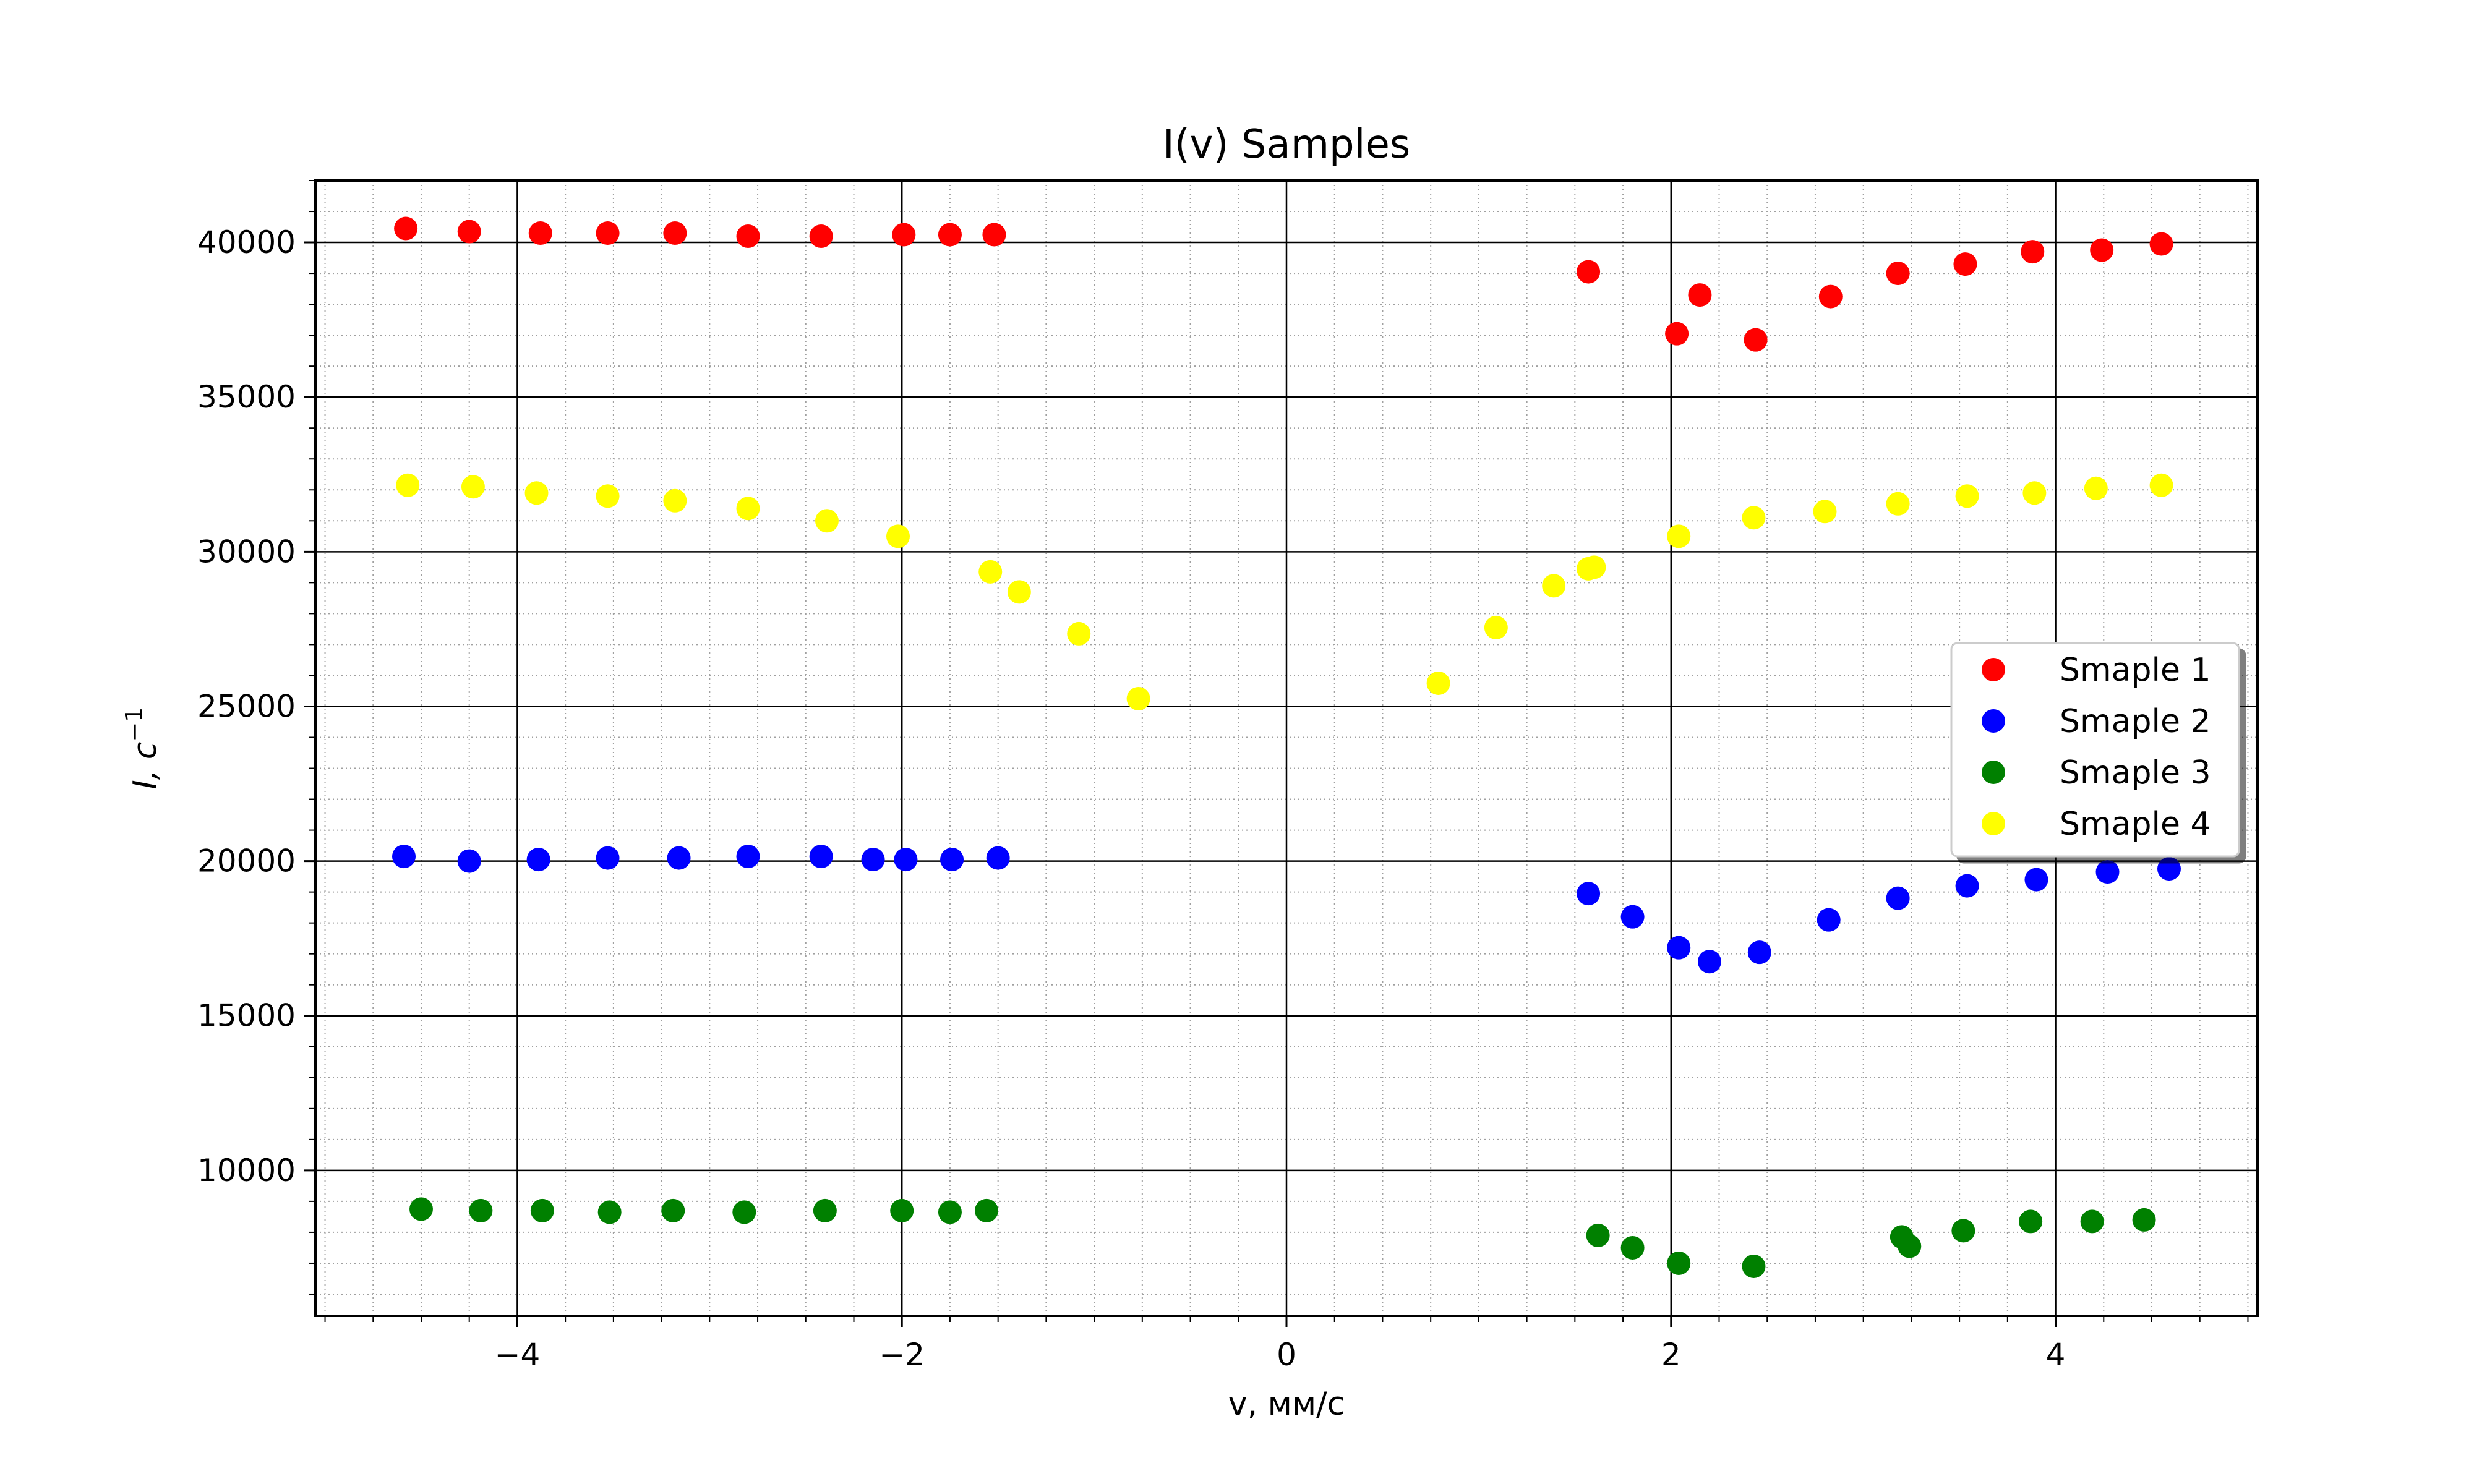 This screenshot has height=1484, width=2474. I want to click on legend-label-4: Smaple 4, so click(2135, 824).